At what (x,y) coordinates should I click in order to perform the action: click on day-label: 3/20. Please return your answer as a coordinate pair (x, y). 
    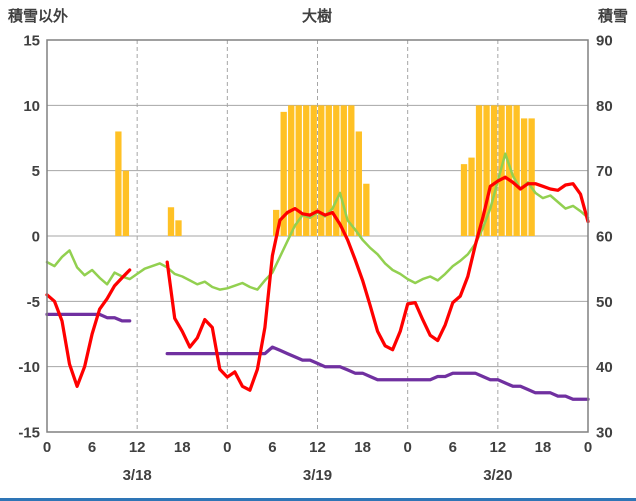
    Looking at the image, I should click on (497, 475).